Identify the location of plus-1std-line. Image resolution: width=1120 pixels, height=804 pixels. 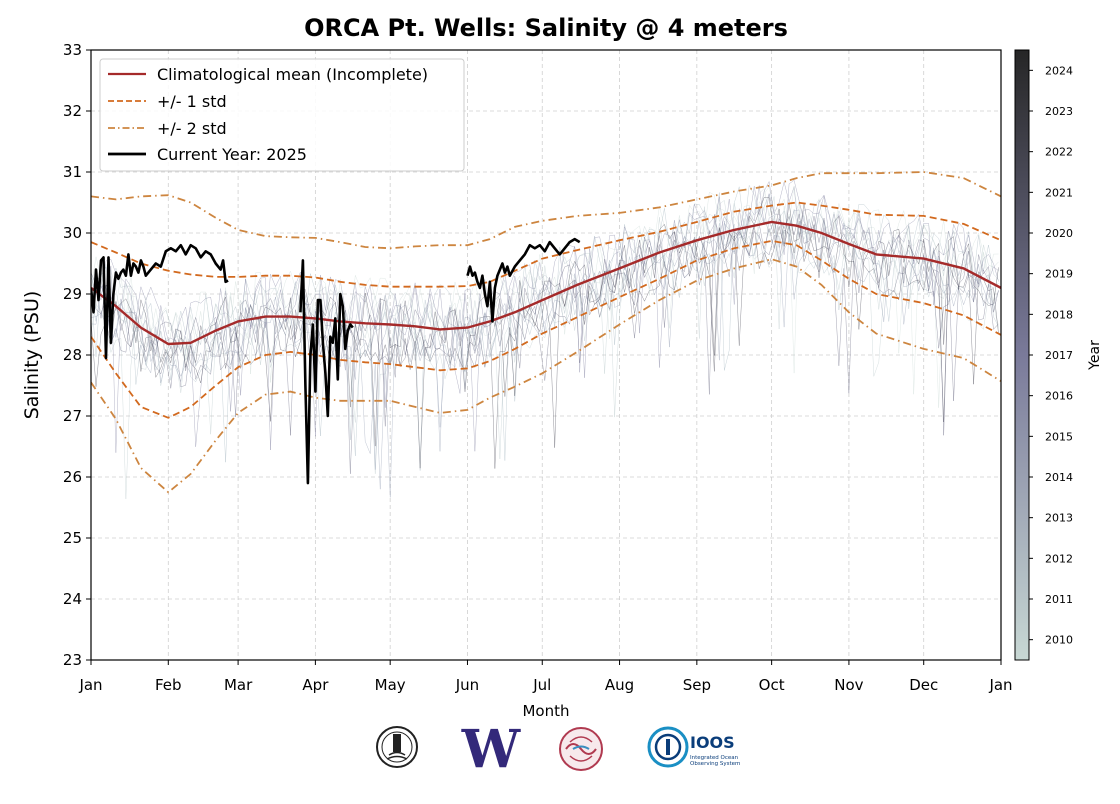
(546, 244).